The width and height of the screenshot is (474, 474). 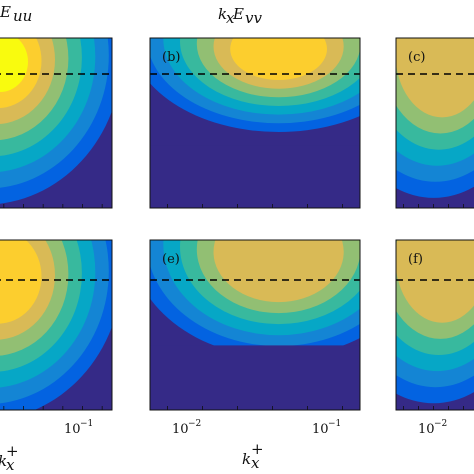 What do you see at coordinates (253, 18) in the screenshot?
I see `title-b-sub: vv` at bounding box center [253, 18].